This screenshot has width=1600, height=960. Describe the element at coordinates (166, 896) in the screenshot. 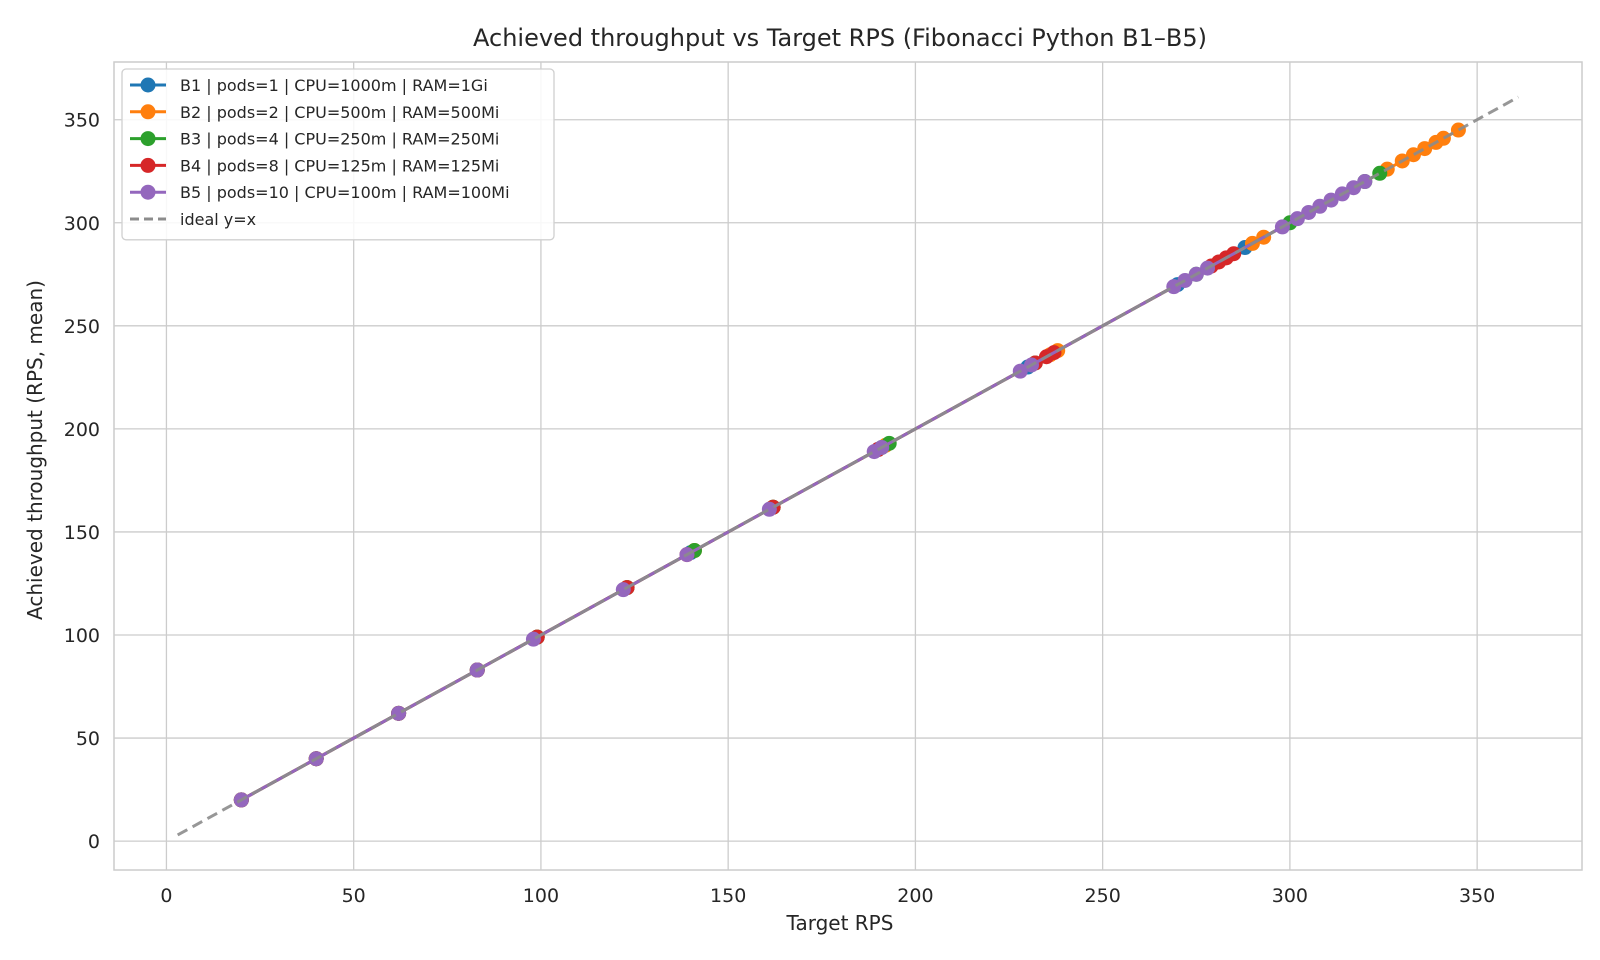

I see `x-tick-label: 0` at that location.